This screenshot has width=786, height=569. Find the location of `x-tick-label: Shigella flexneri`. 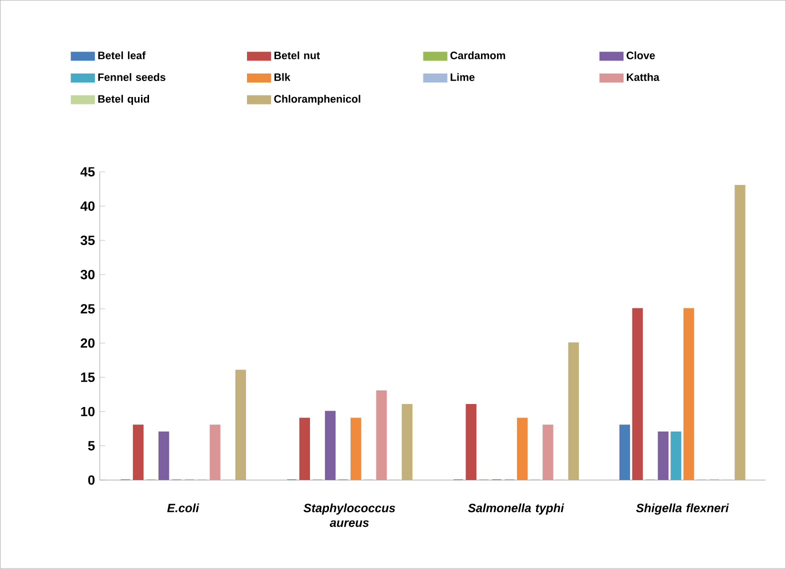

x-tick-label: Shigella flexneri is located at coordinates (682, 509).